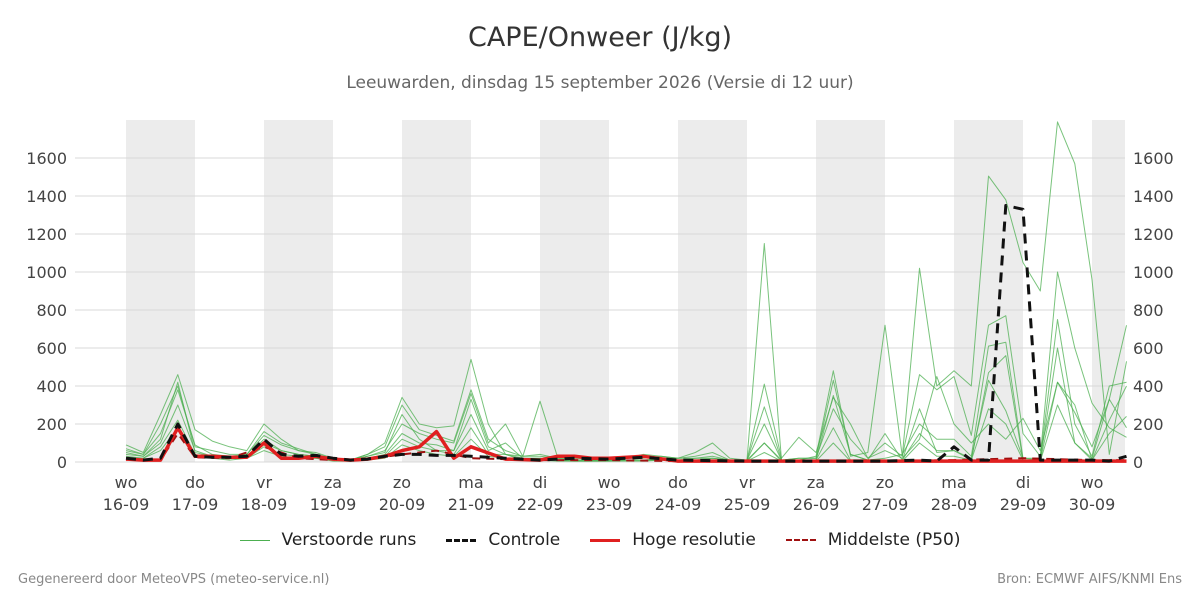 This screenshot has height=600, width=1200. I want to click on x-tick-date: 21-09, so click(471, 504).